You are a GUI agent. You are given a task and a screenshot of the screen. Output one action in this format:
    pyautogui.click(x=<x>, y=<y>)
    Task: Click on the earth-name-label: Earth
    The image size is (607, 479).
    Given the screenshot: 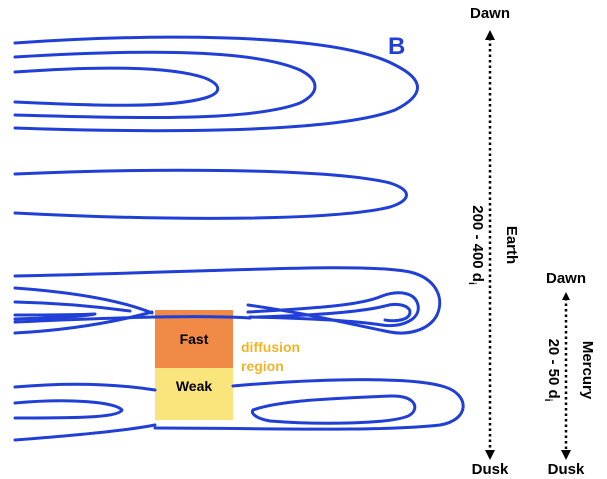 What is the action you would take?
    pyautogui.click(x=511, y=245)
    